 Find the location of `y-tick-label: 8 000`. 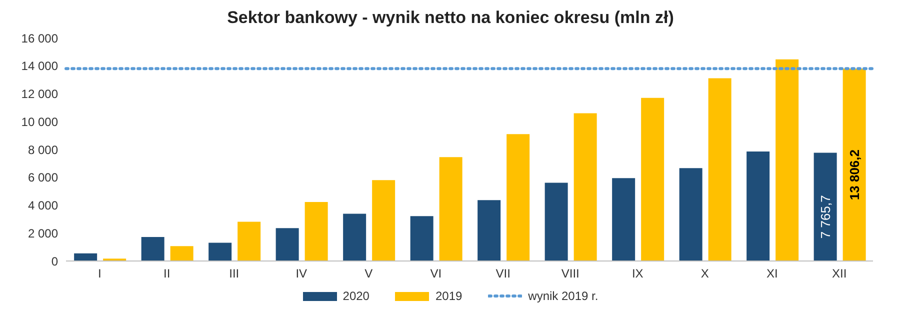

y-tick-label: 8 000 is located at coordinates (43, 149).